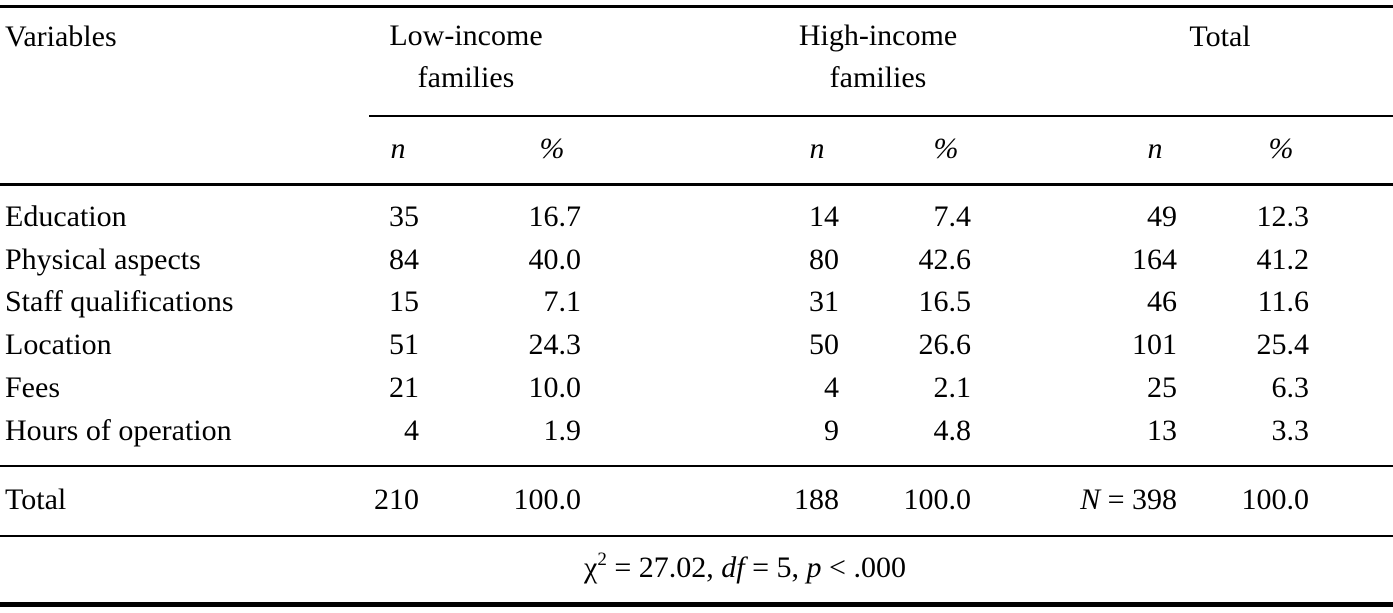 The height and width of the screenshot is (613, 1393). Describe the element at coordinates (696, 6) in the screenshot. I see `top-rule` at that location.